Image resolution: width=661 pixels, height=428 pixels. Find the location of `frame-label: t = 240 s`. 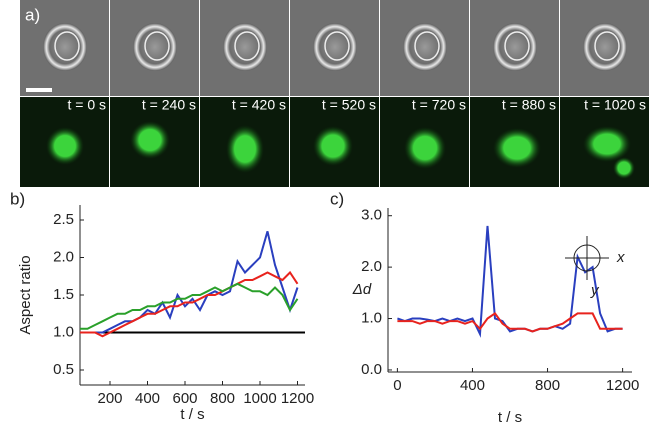

frame-label: t = 240 s is located at coordinates (169, 105).